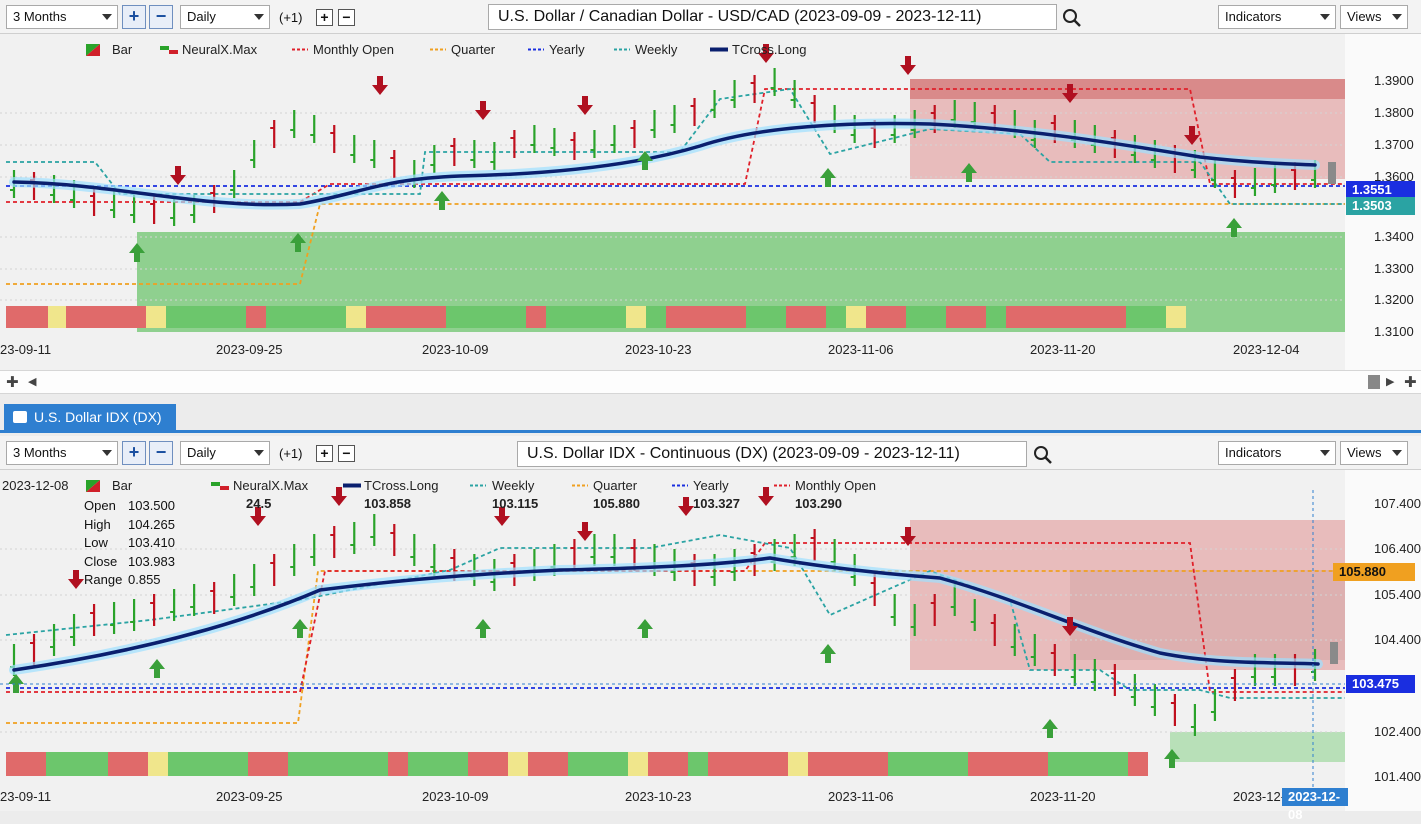 This screenshot has height=824, width=1421. I want to click on y-tick-label: 1.3400, so click(1394, 236).